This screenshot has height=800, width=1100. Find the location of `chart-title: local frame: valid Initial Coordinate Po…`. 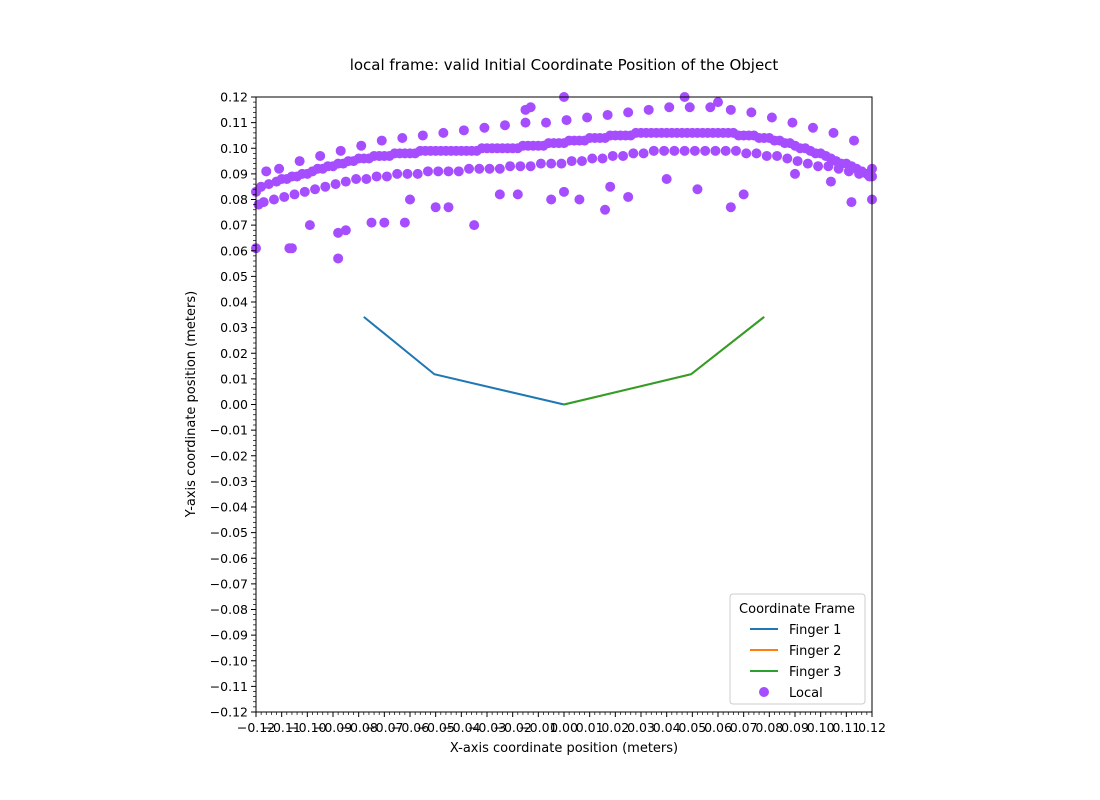

chart-title: local frame: valid Initial Coordinate Po… is located at coordinates (564, 65).